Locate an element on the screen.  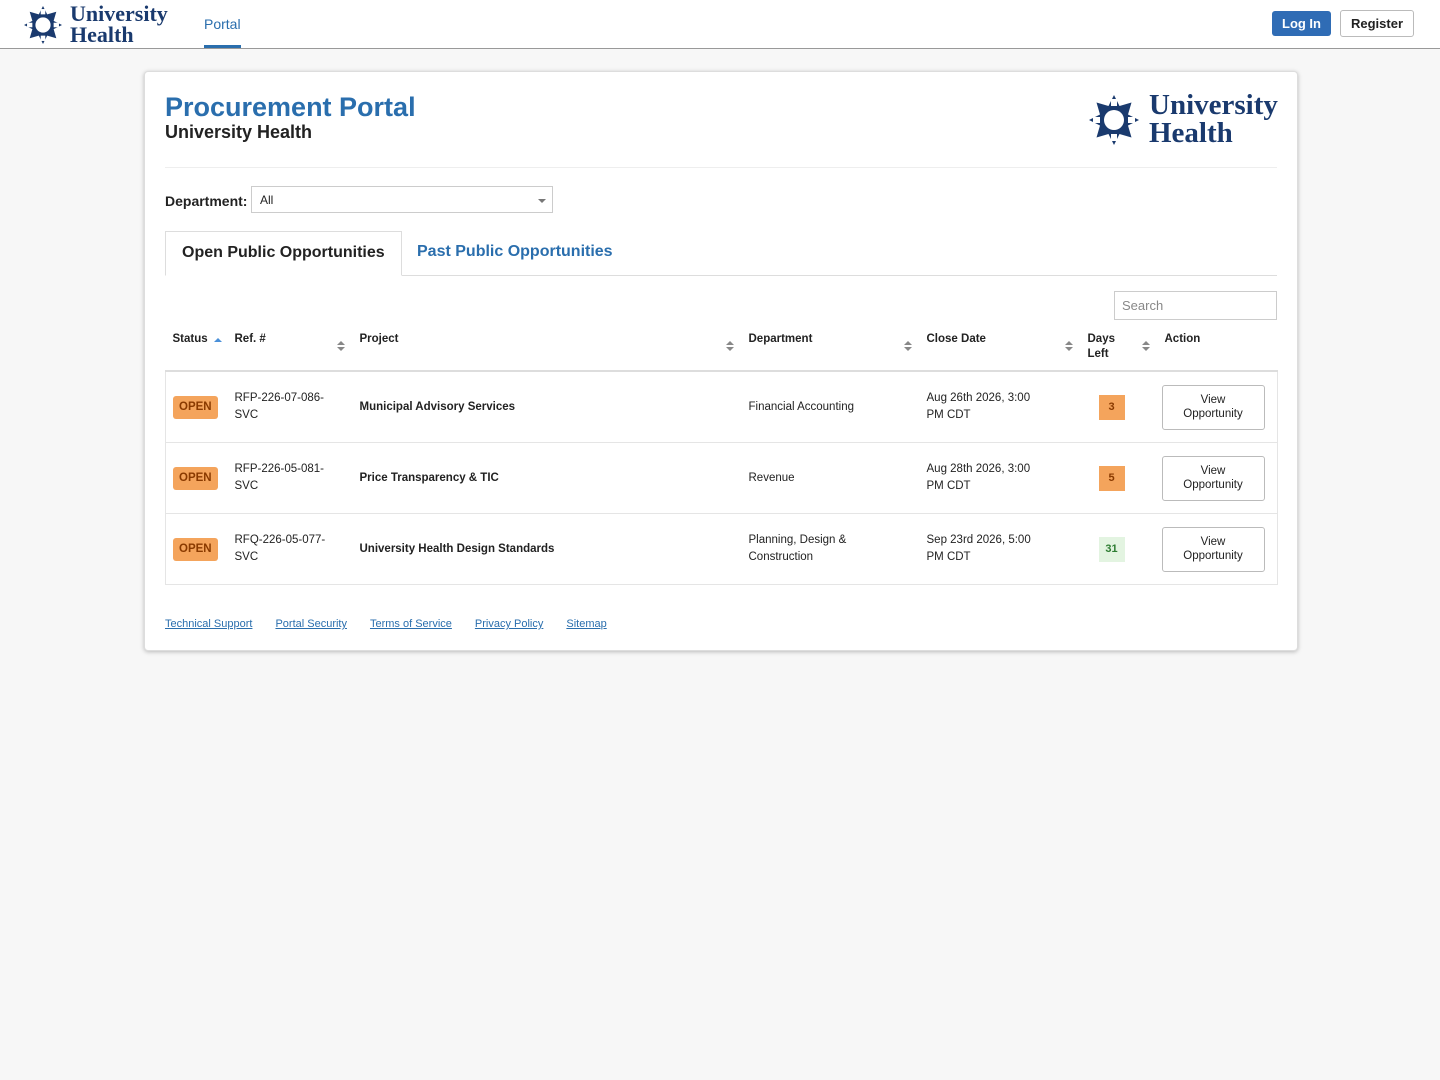
department: Planning, Design & Construction is located at coordinates (797, 548).